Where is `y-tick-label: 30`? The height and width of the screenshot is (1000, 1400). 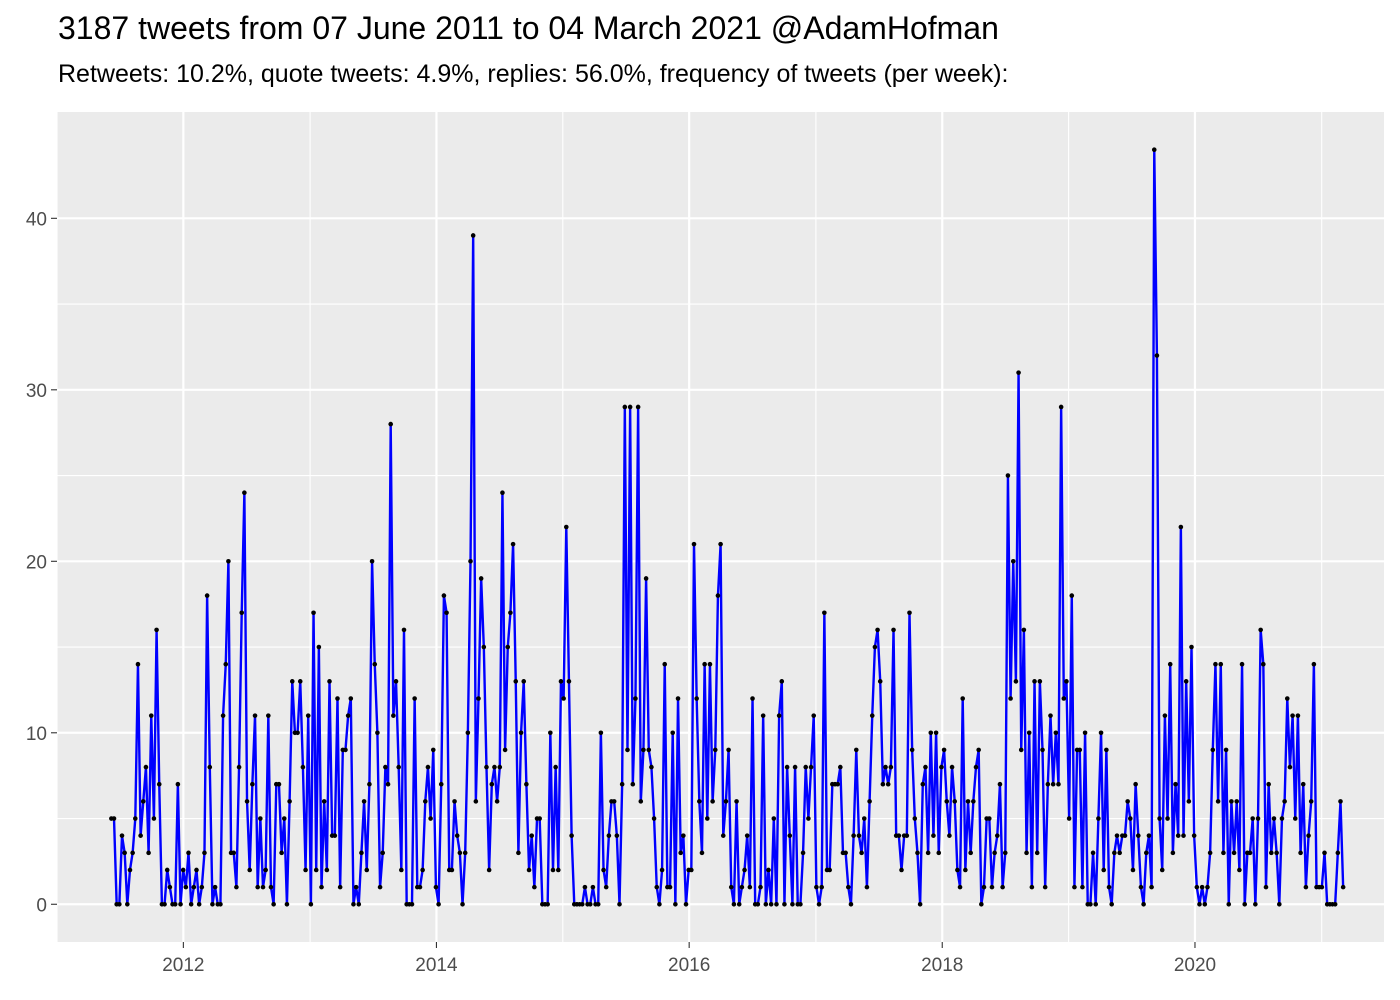 y-tick-label: 30 is located at coordinates (36, 391).